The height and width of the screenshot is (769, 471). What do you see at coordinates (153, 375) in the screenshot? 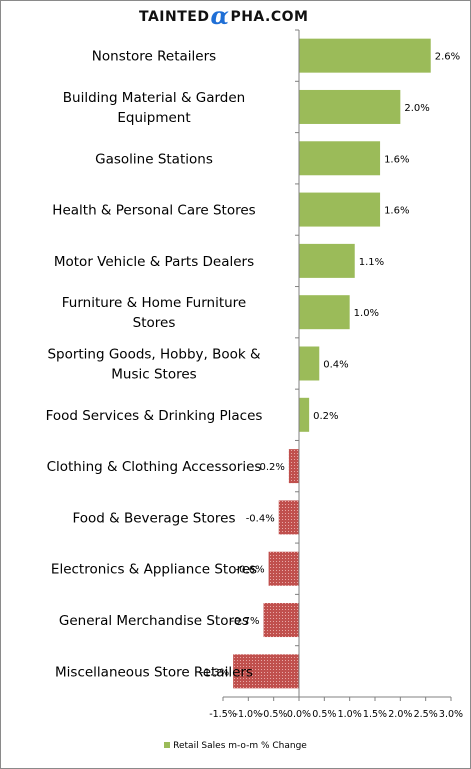
I see `category-label: Music Stores` at bounding box center [153, 375].